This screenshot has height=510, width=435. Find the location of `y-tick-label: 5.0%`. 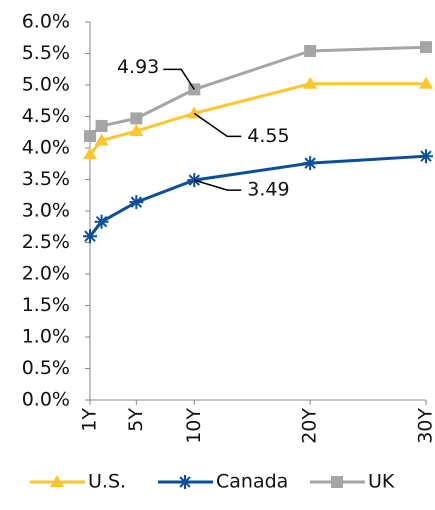

y-tick-label: 5.0% is located at coordinates (46, 85).